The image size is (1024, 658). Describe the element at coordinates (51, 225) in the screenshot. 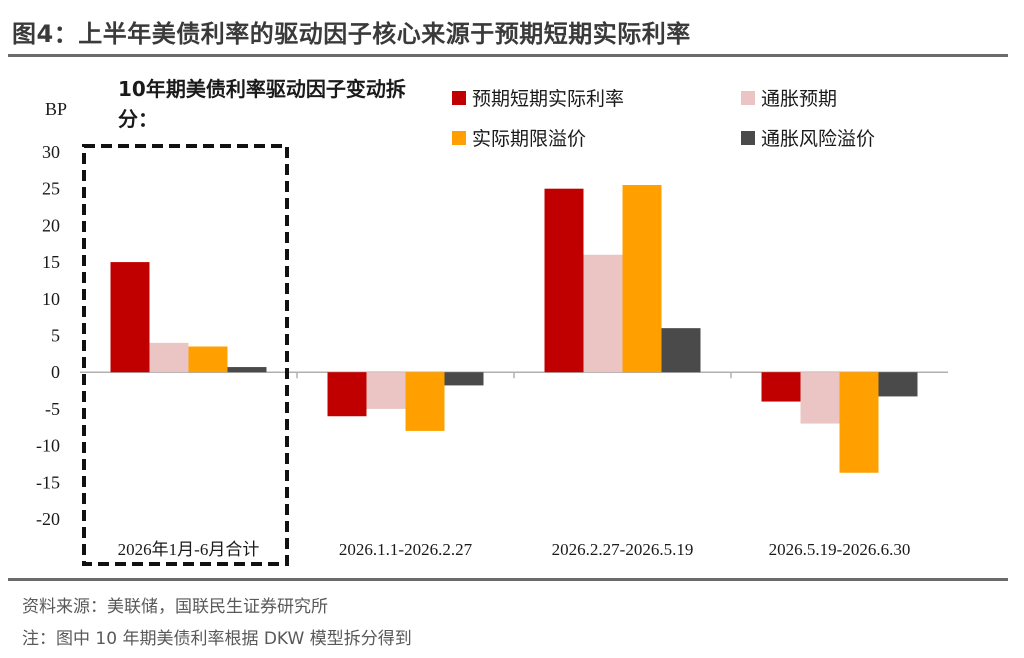

I see `y-tick-label: 20` at that location.